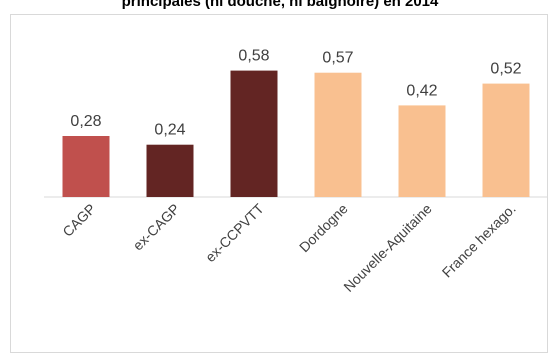 The height and width of the screenshot is (356, 560). Describe the element at coordinates (506, 140) in the screenshot. I see `bar-france-hexago-` at that location.